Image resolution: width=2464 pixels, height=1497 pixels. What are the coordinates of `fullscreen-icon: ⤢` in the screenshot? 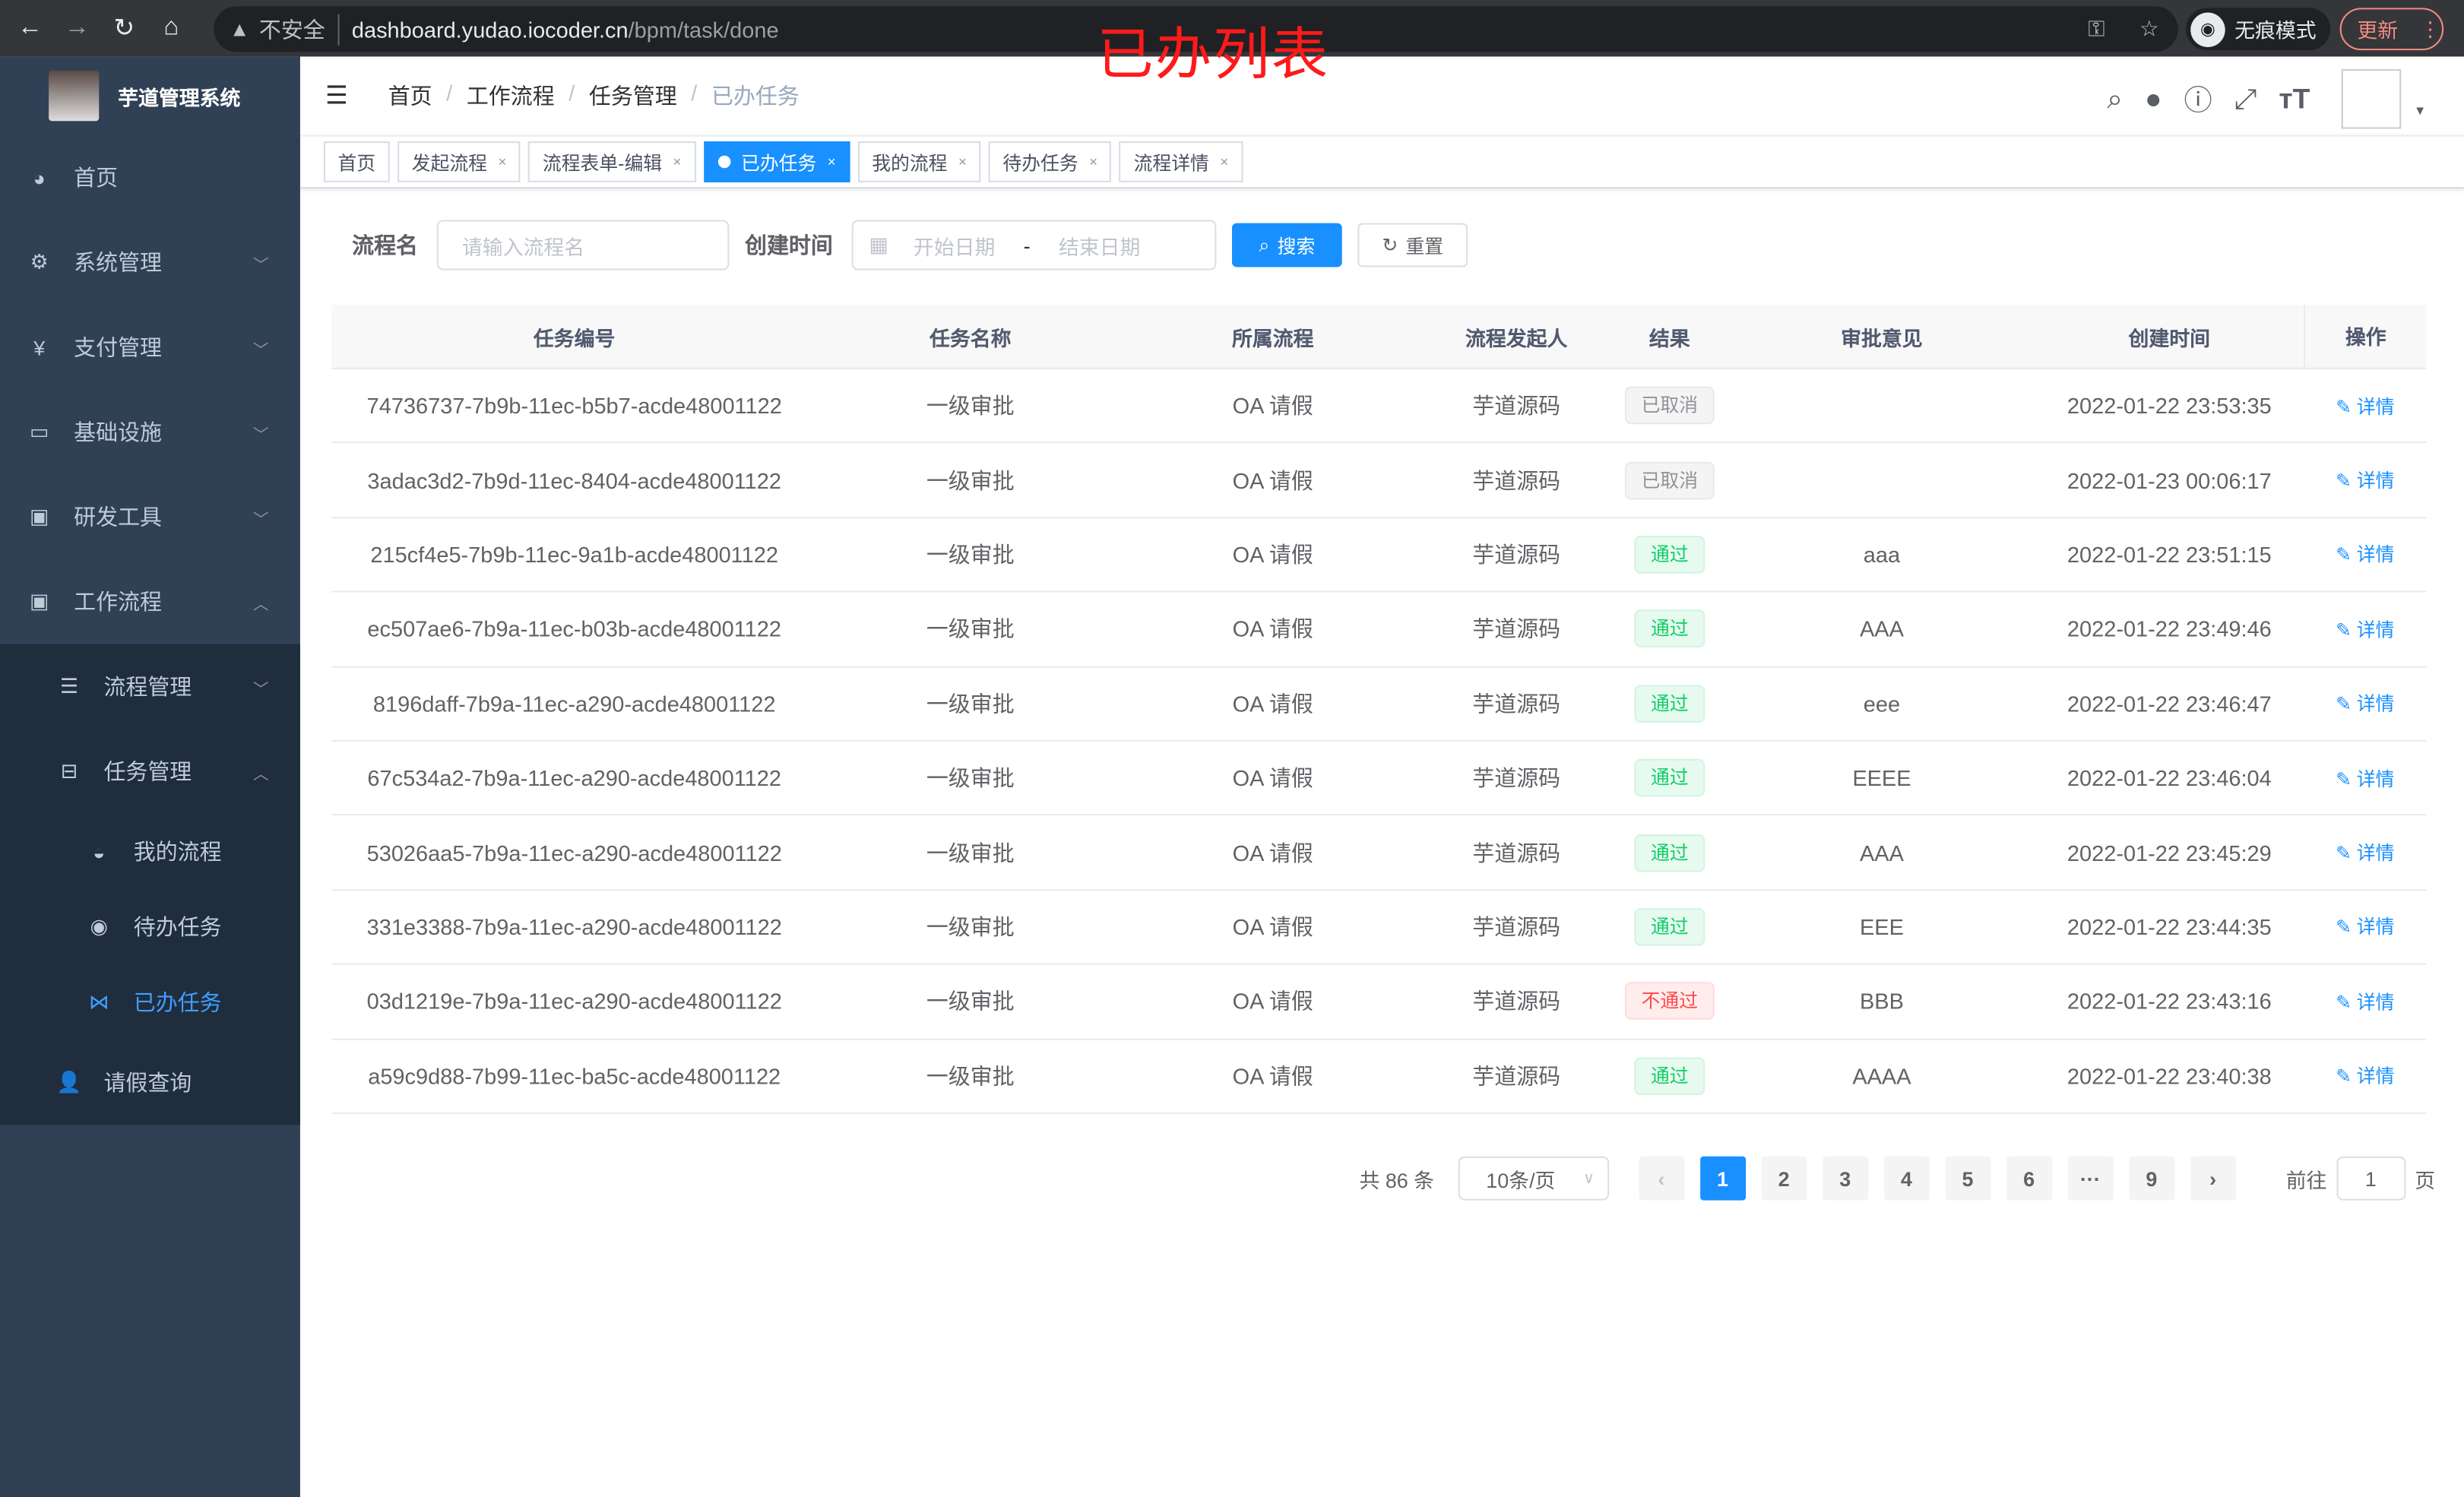 It's located at (2245, 98).